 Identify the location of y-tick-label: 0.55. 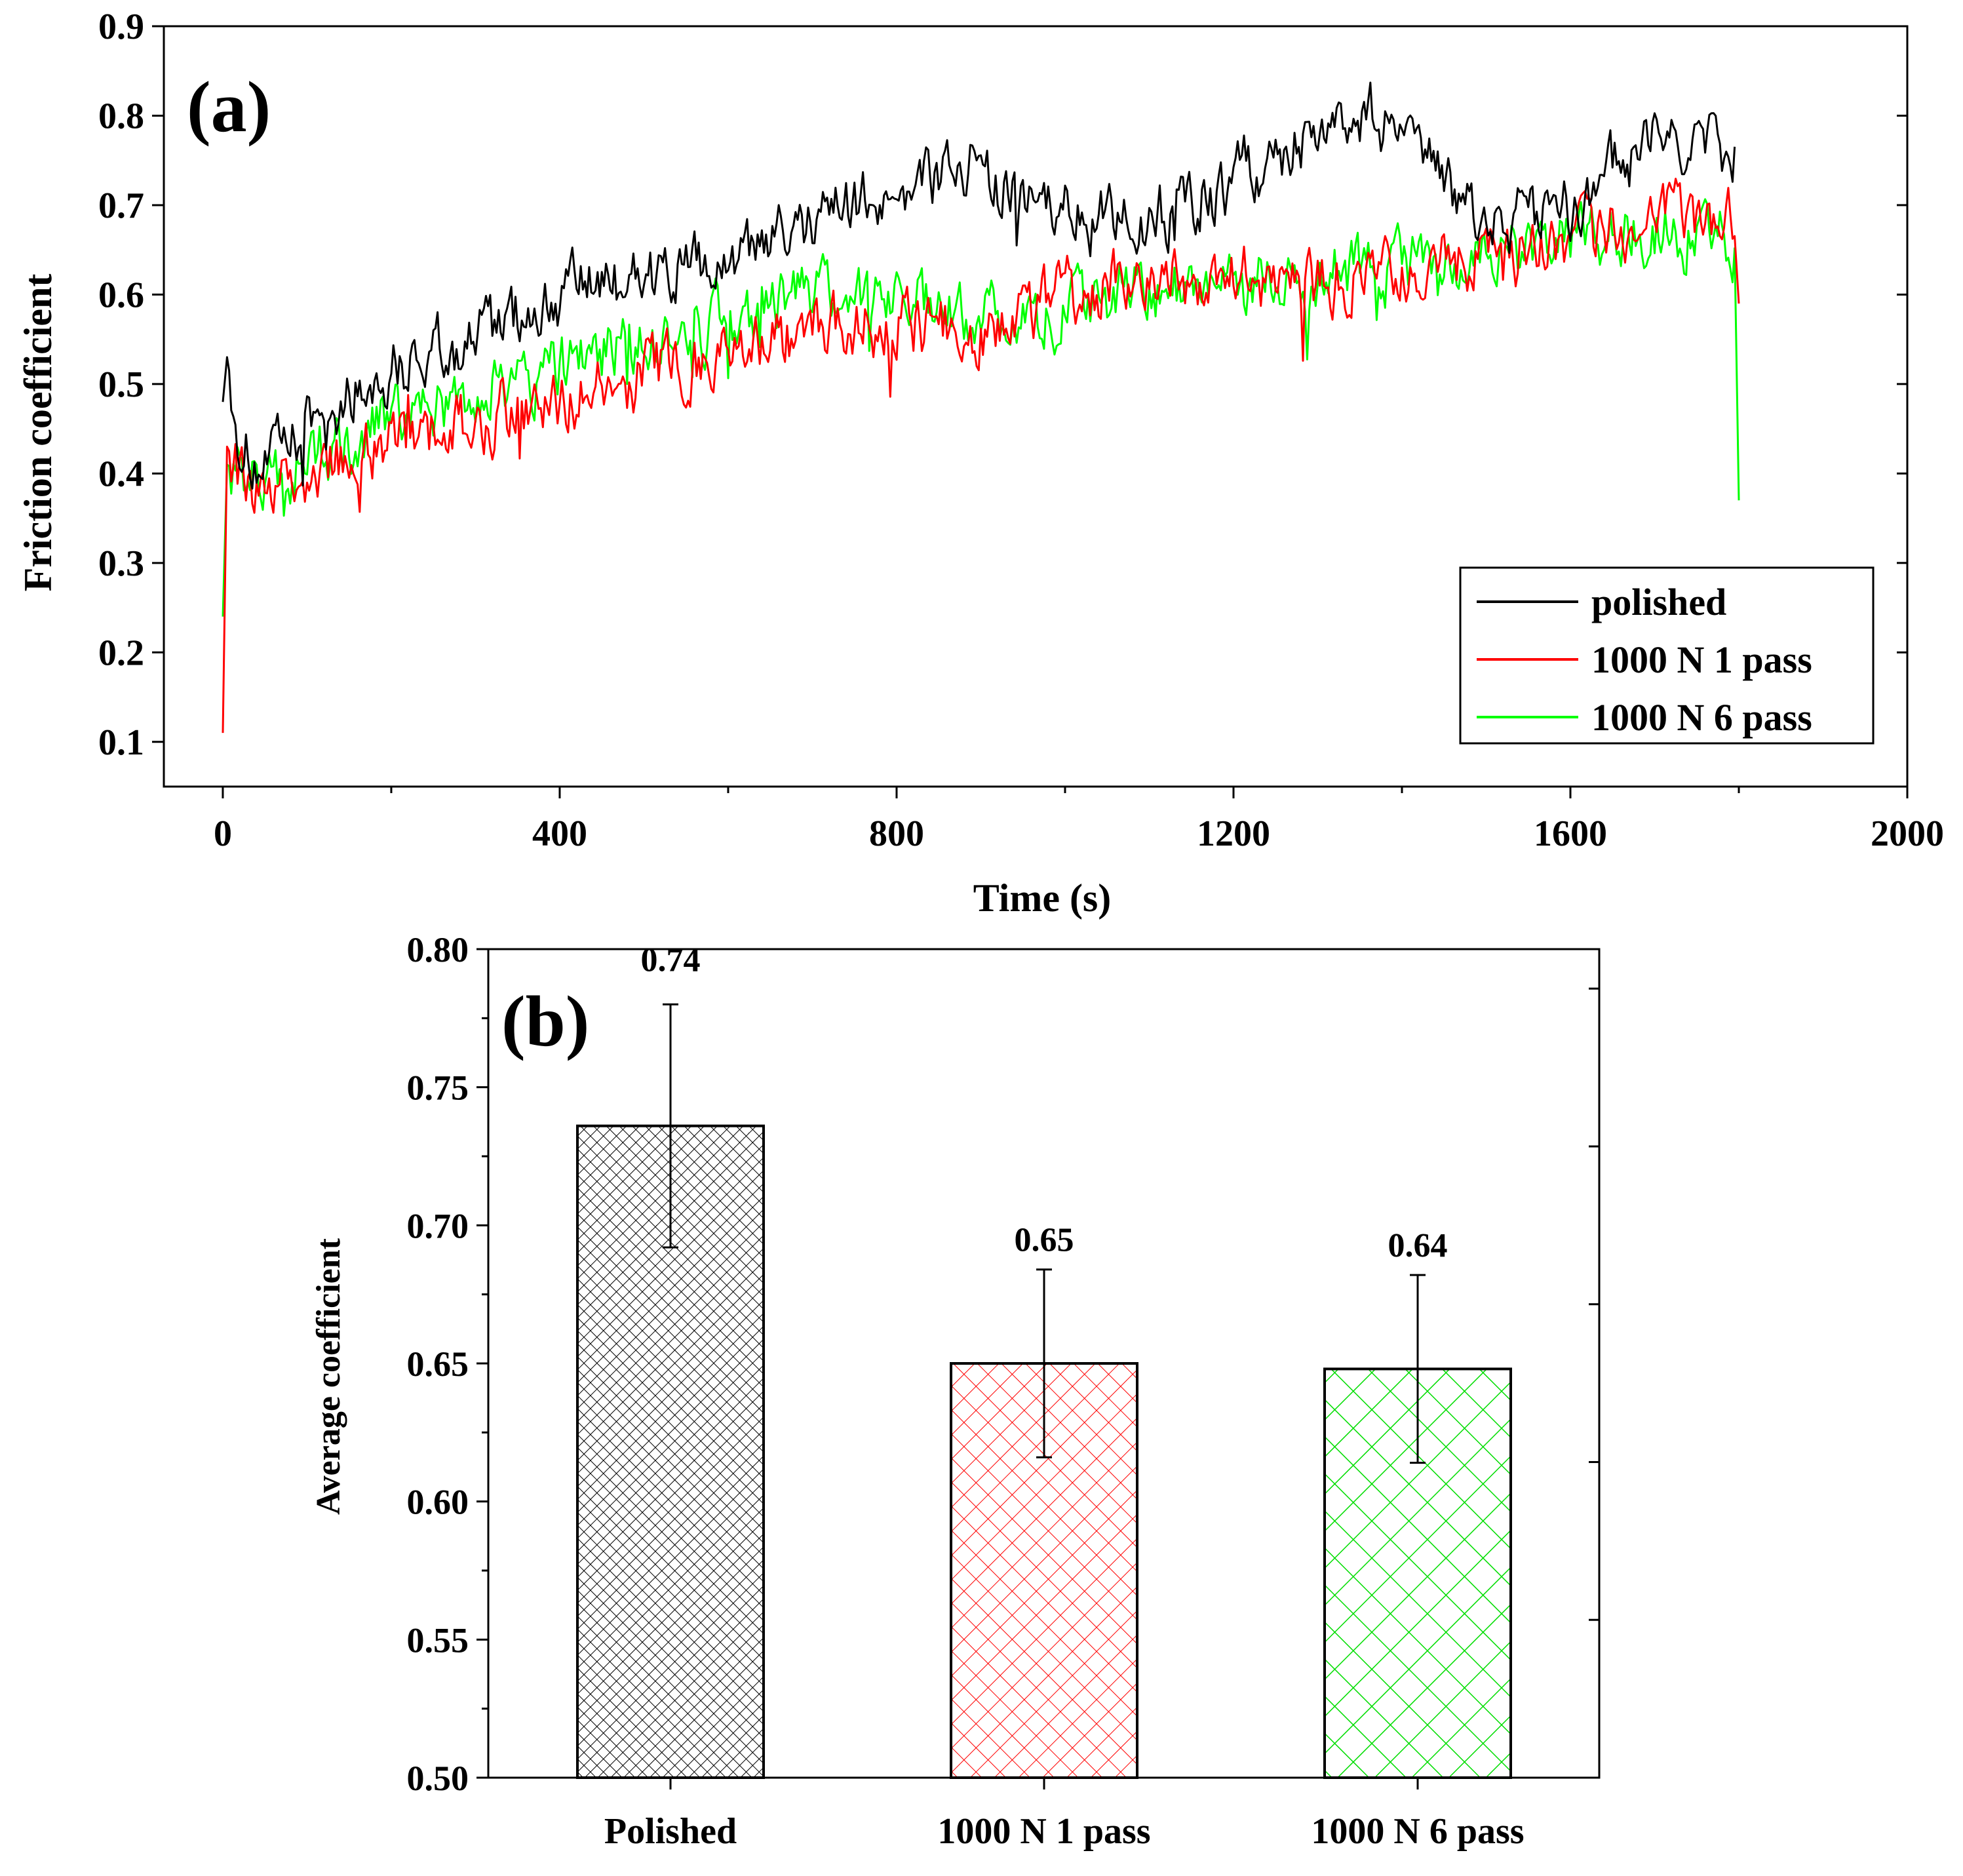
(438, 1640).